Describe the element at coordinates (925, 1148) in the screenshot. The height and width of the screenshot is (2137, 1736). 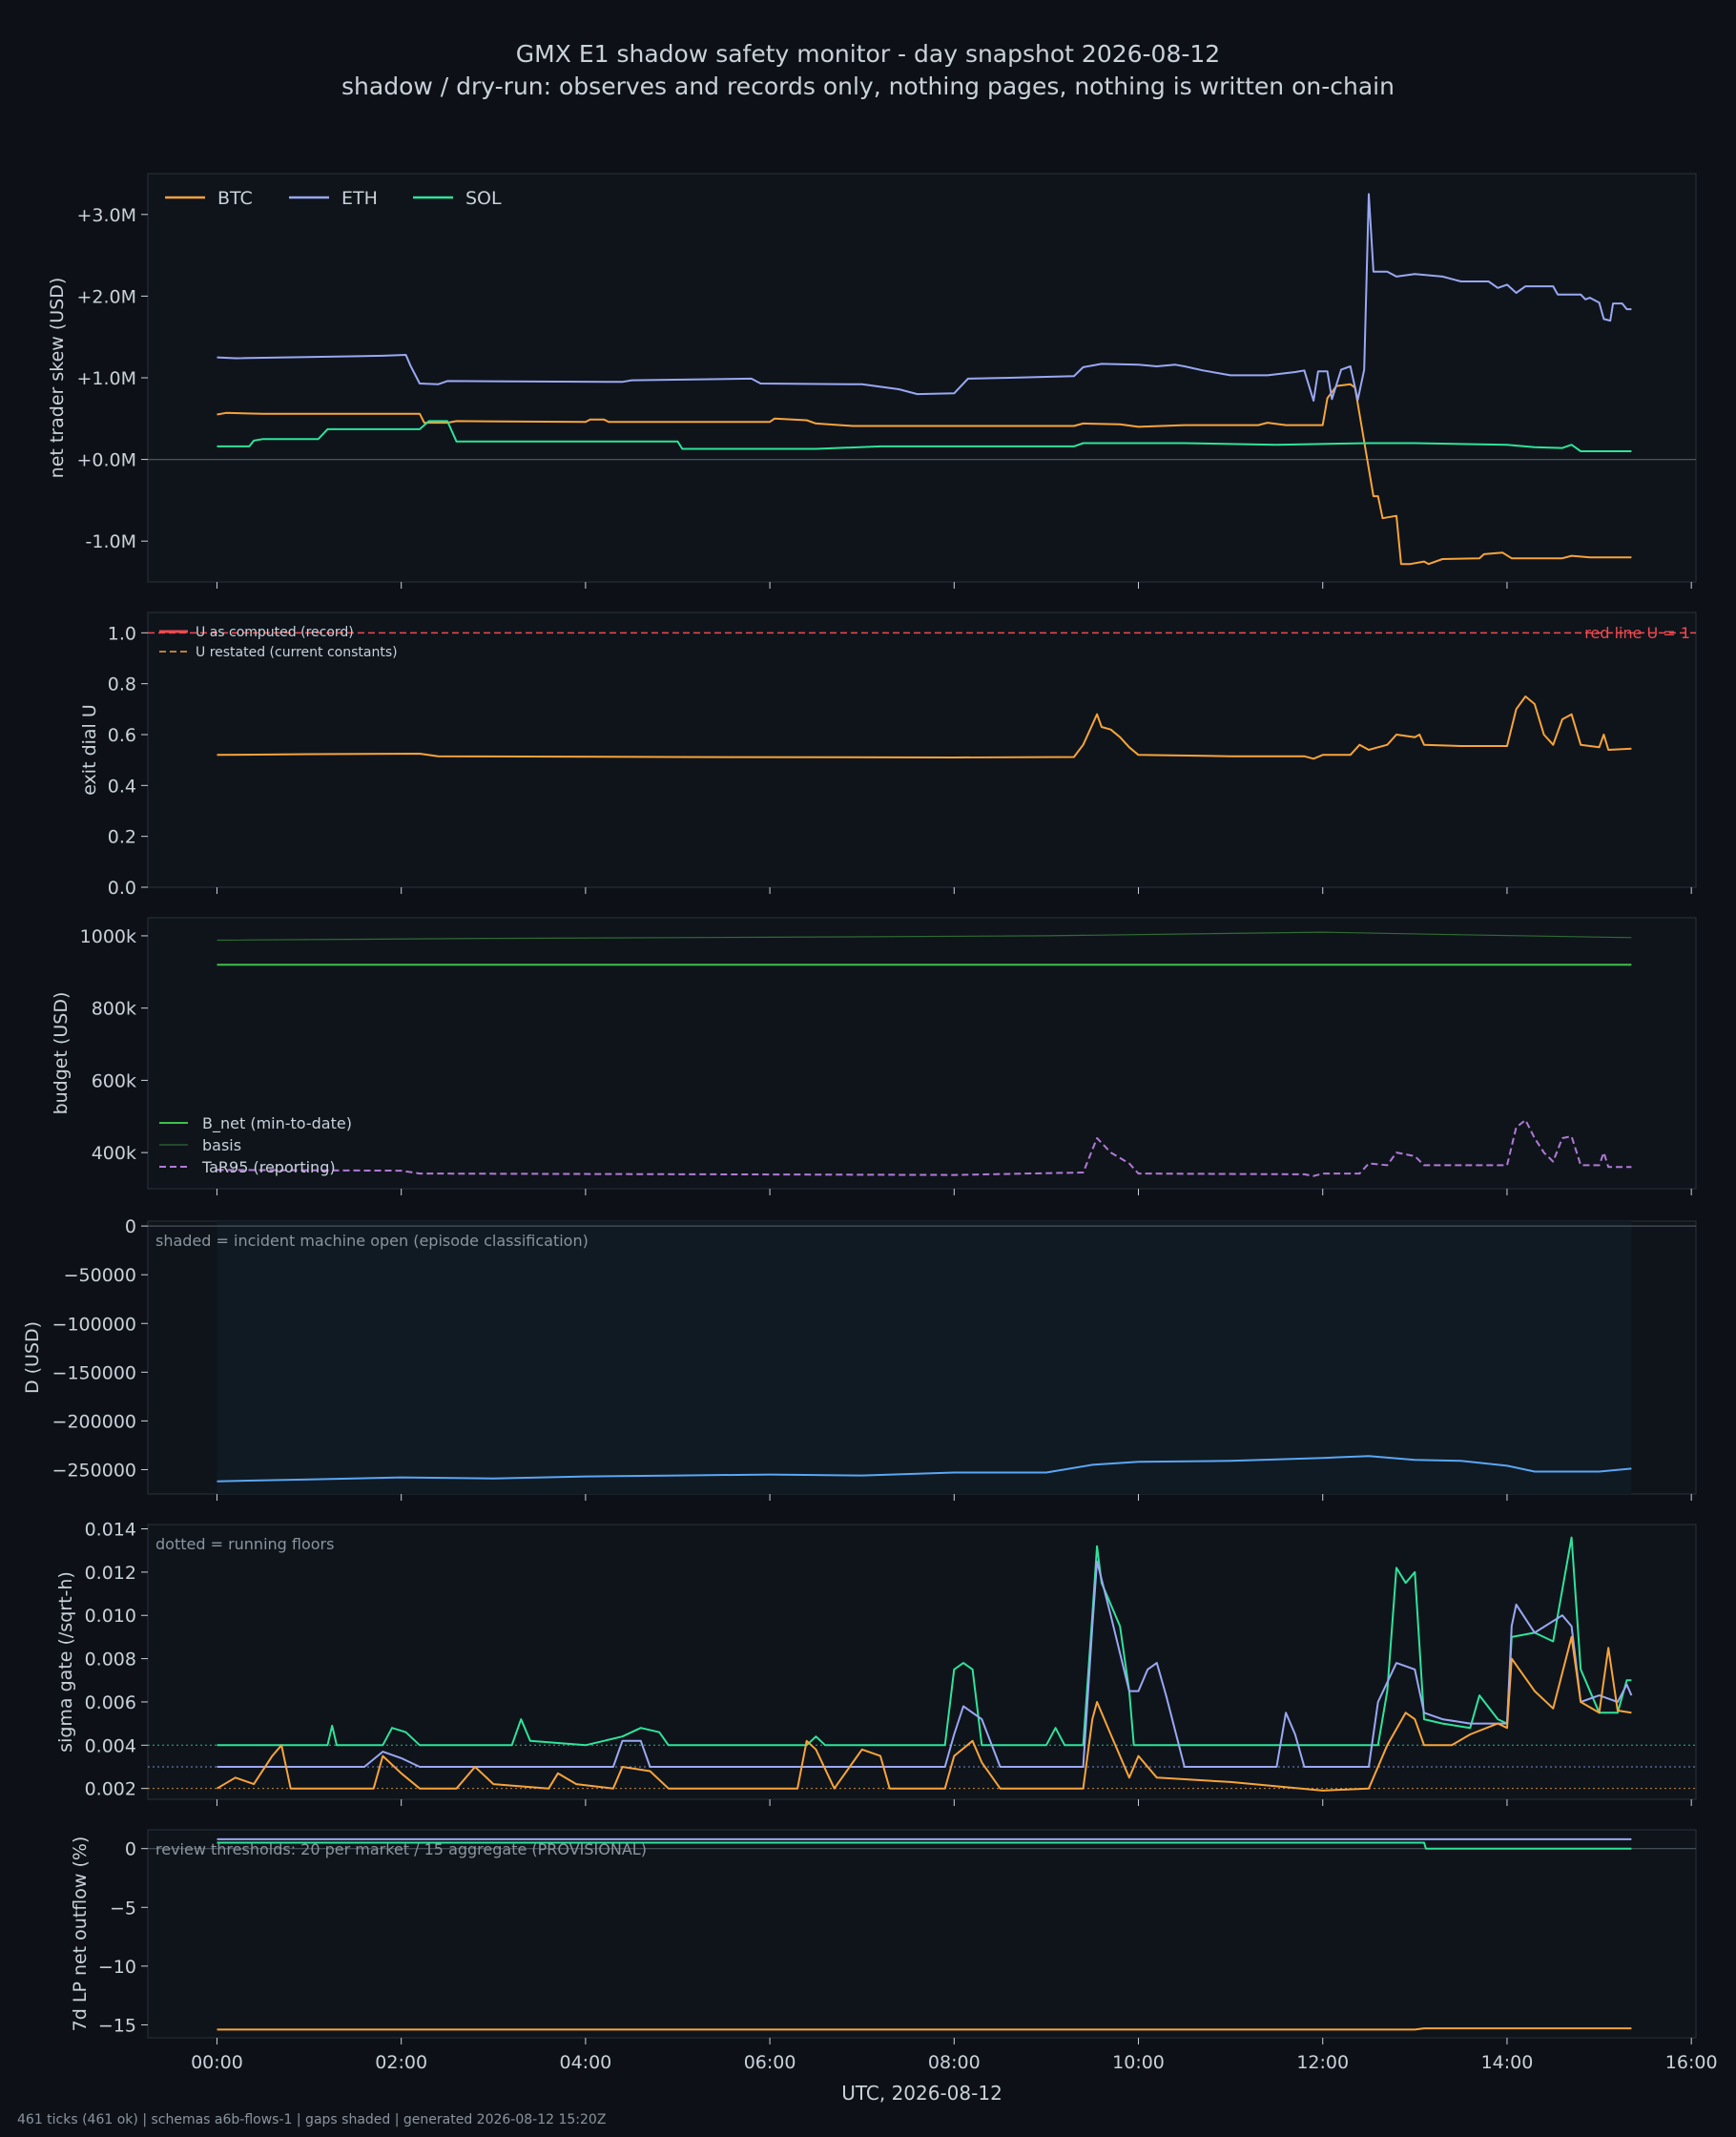
I see `series-line-tar95-reporting-` at that location.